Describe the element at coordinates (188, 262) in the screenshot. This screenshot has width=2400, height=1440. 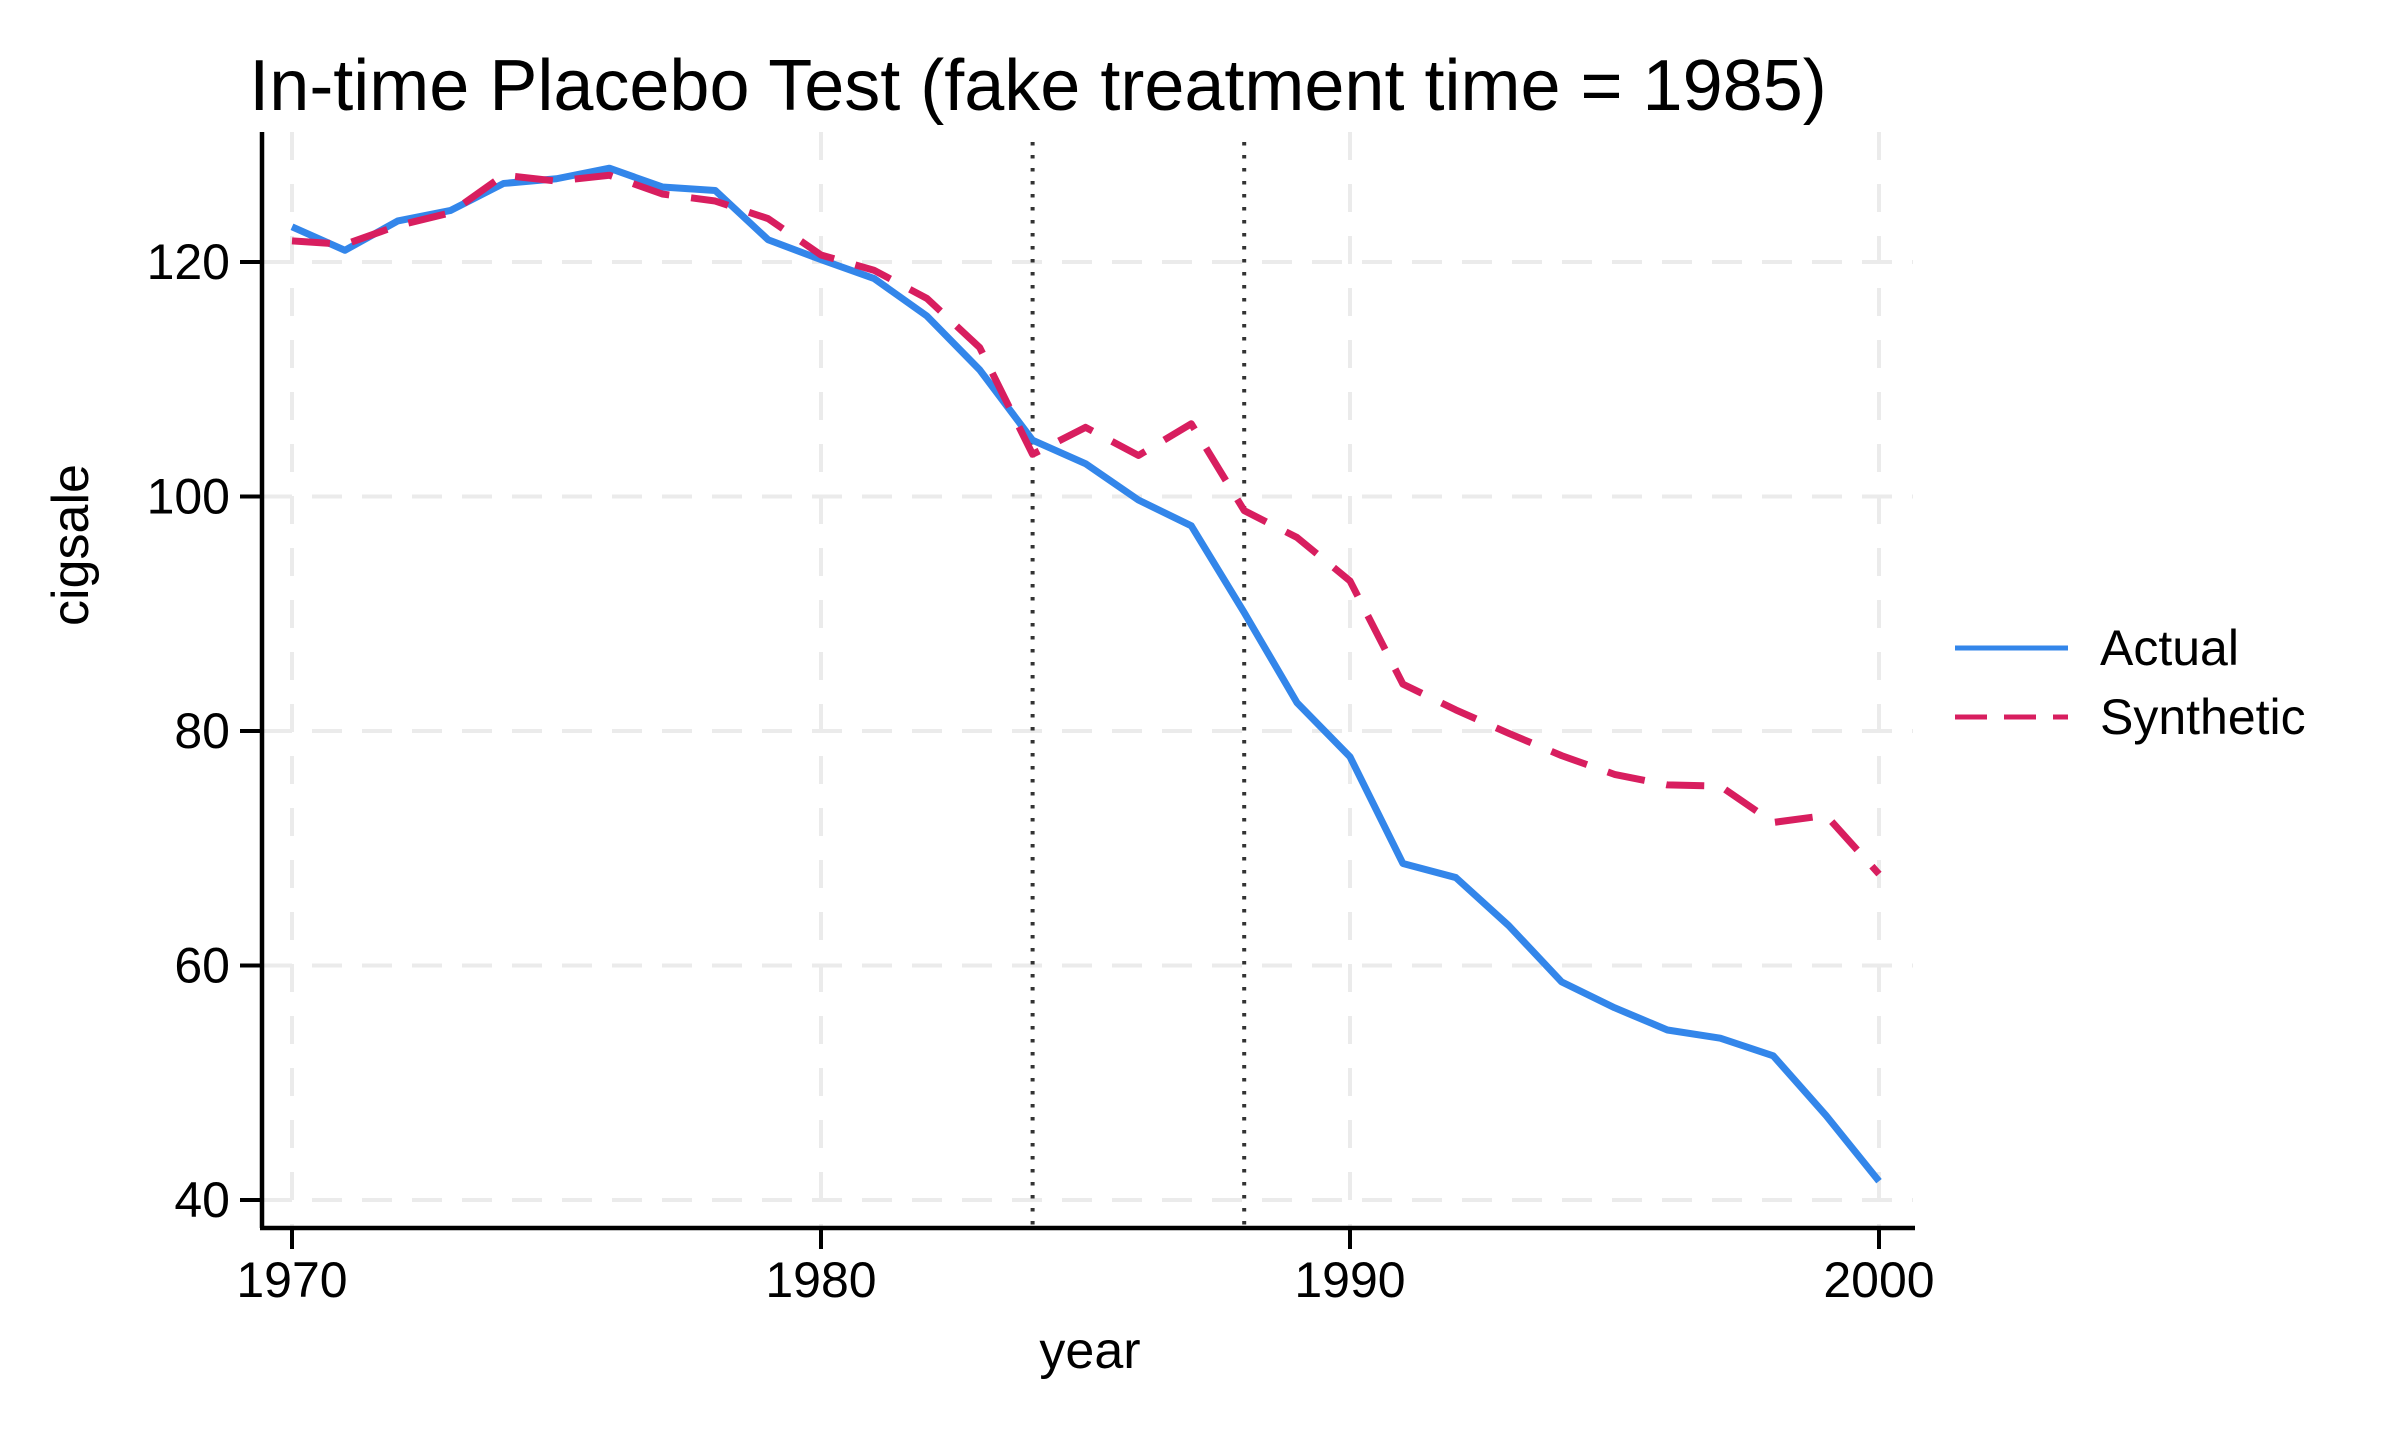
I see `y-tick-label-120: 120` at that location.